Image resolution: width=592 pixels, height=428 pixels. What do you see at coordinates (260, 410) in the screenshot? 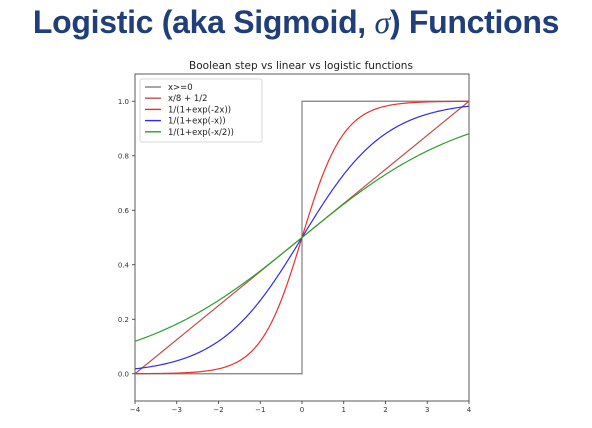
I see `x-tick-label: −1` at bounding box center [260, 410].